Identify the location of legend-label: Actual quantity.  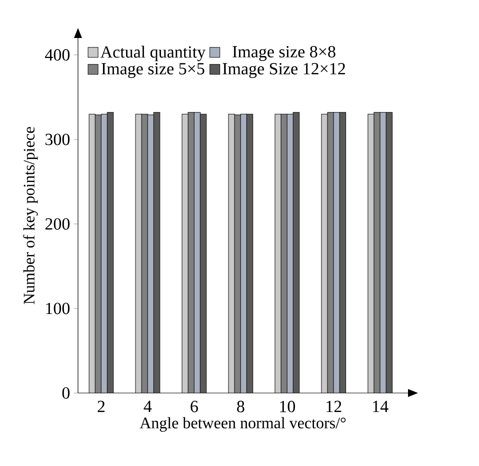
(153, 54).